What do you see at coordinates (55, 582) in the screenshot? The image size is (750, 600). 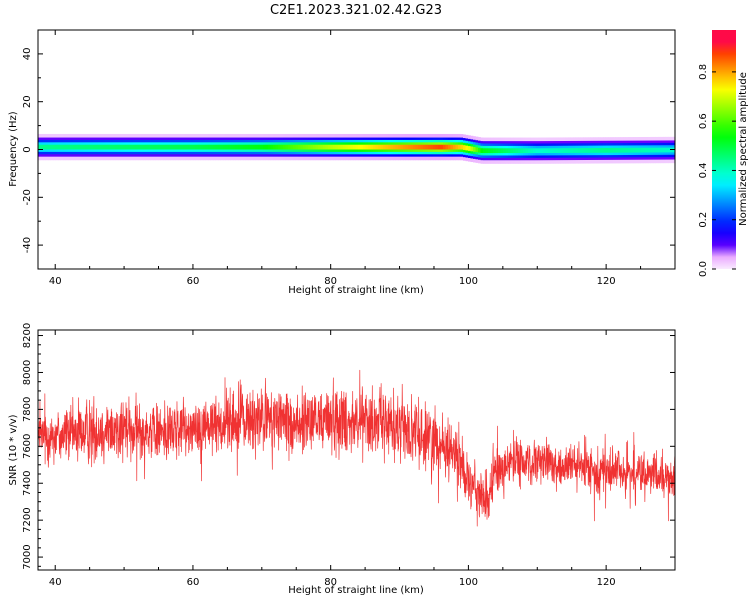 I see `snr-x-tick-label: 40` at bounding box center [55, 582].